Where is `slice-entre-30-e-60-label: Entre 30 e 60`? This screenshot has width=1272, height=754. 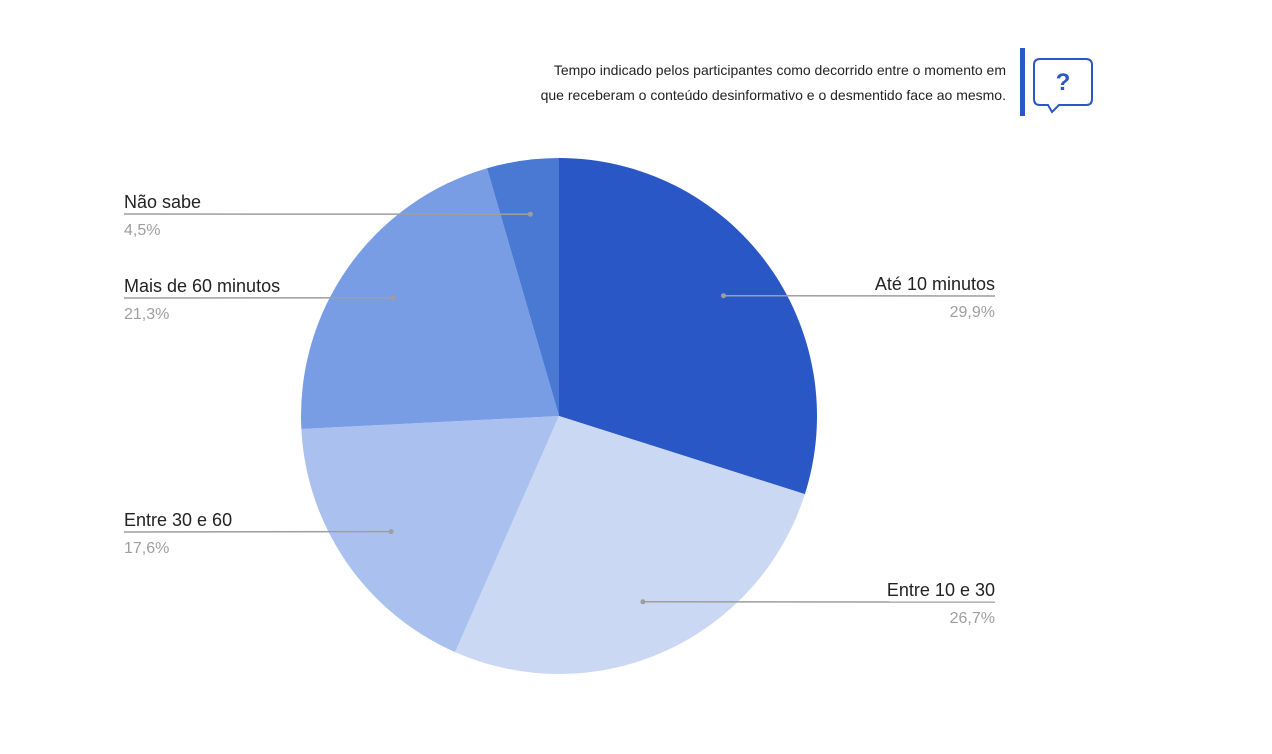
slice-entre-30-e-60-label: Entre 30 e 60 is located at coordinates (178, 520).